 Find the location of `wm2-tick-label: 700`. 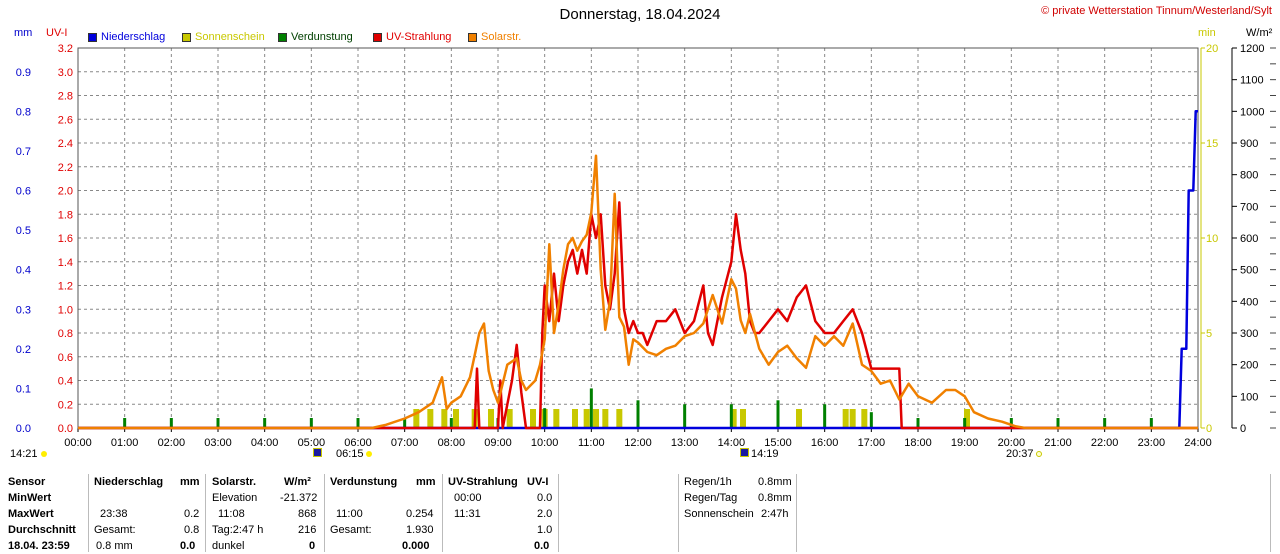

wm2-tick-label: 700 is located at coordinates (1249, 207).